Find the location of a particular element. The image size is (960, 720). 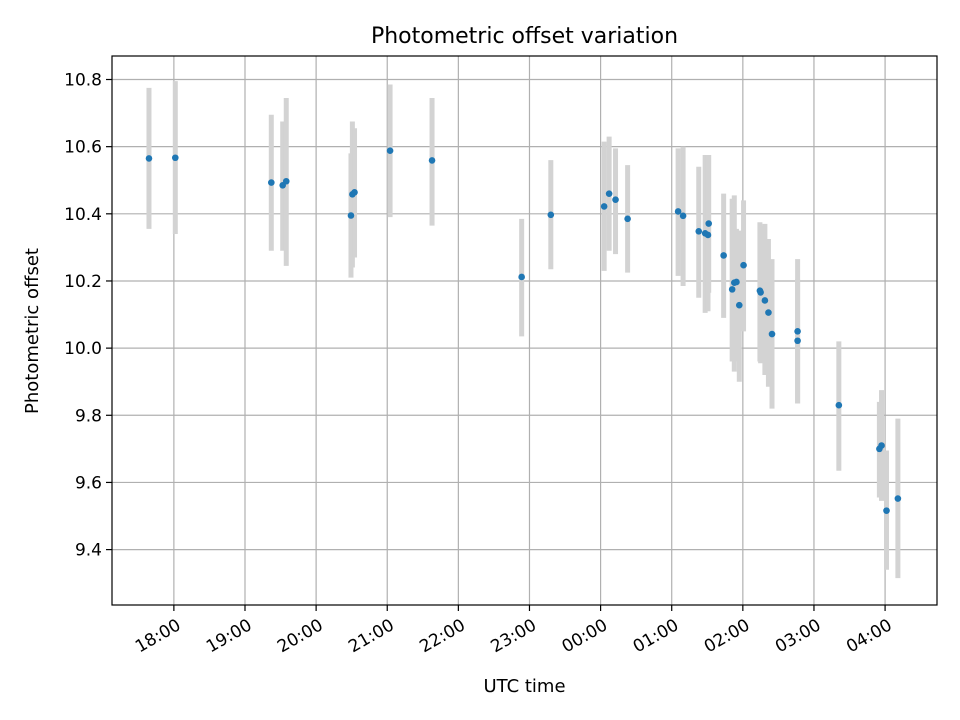

y-axis-label: Photometric offset is located at coordinates (32, 331).